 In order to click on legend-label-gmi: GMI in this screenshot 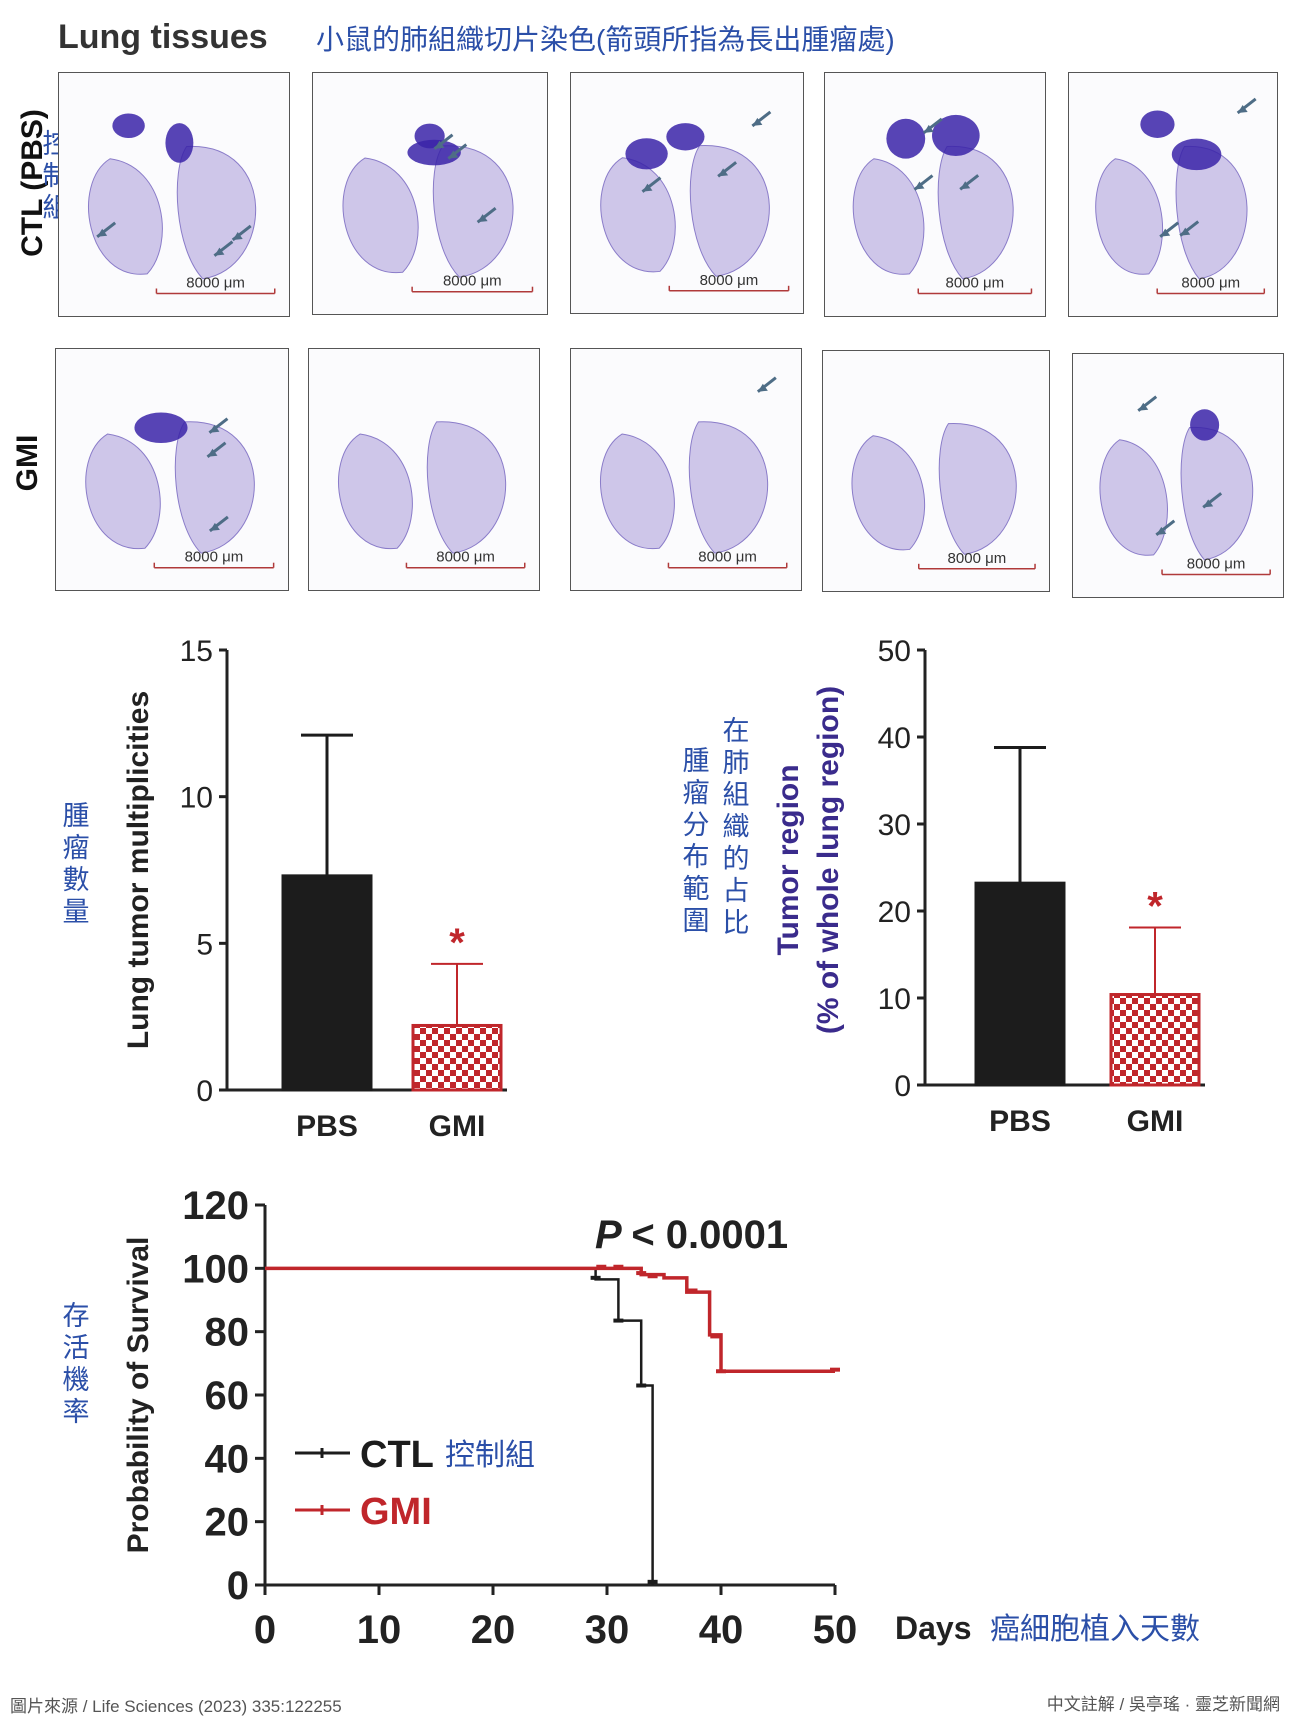, I will do `click(396, 1512)`.